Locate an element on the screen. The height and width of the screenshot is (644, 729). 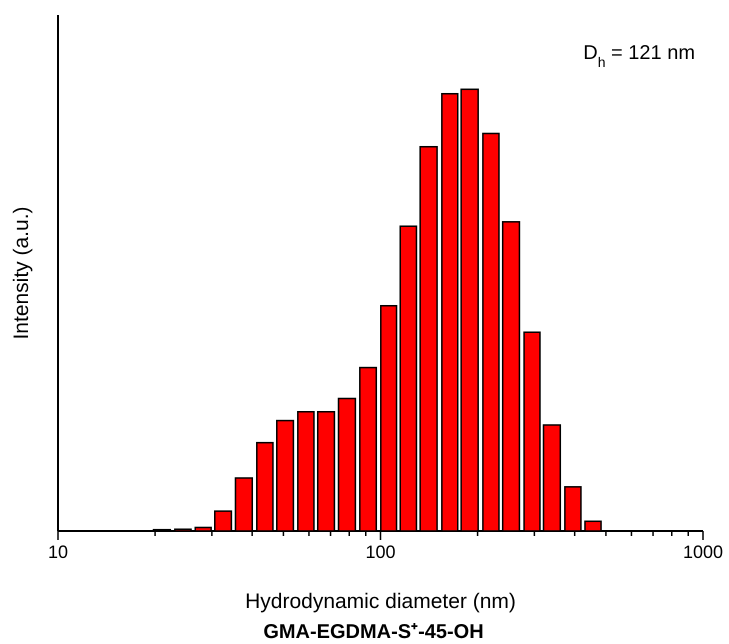
y-axis-title: Intensity (a.u.) is located at coordinates (21, 273).